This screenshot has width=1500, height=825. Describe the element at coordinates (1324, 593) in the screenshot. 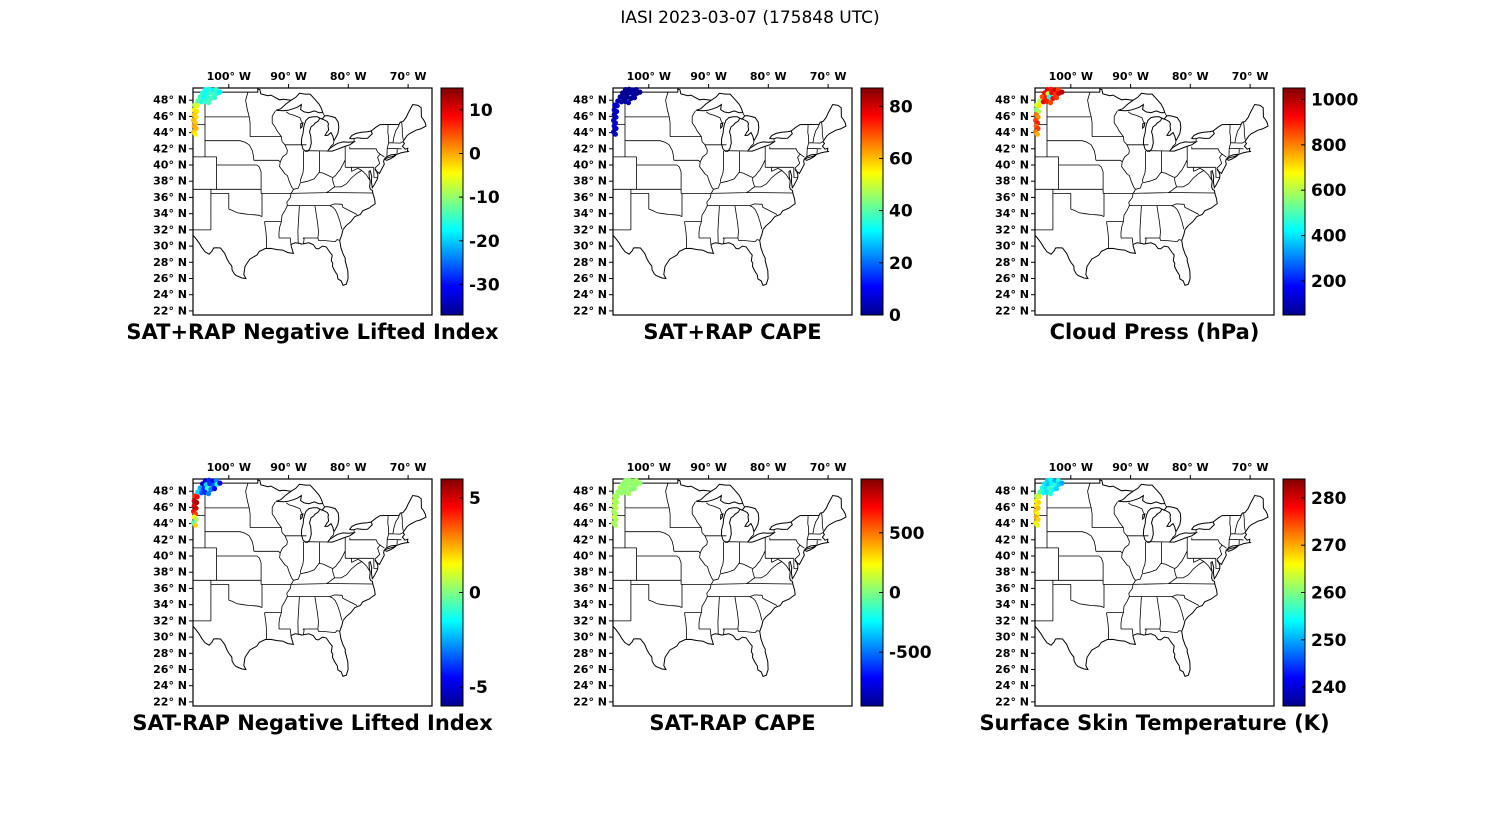

I see `colorbar-labels: 280 270 260 250 240` at that location.